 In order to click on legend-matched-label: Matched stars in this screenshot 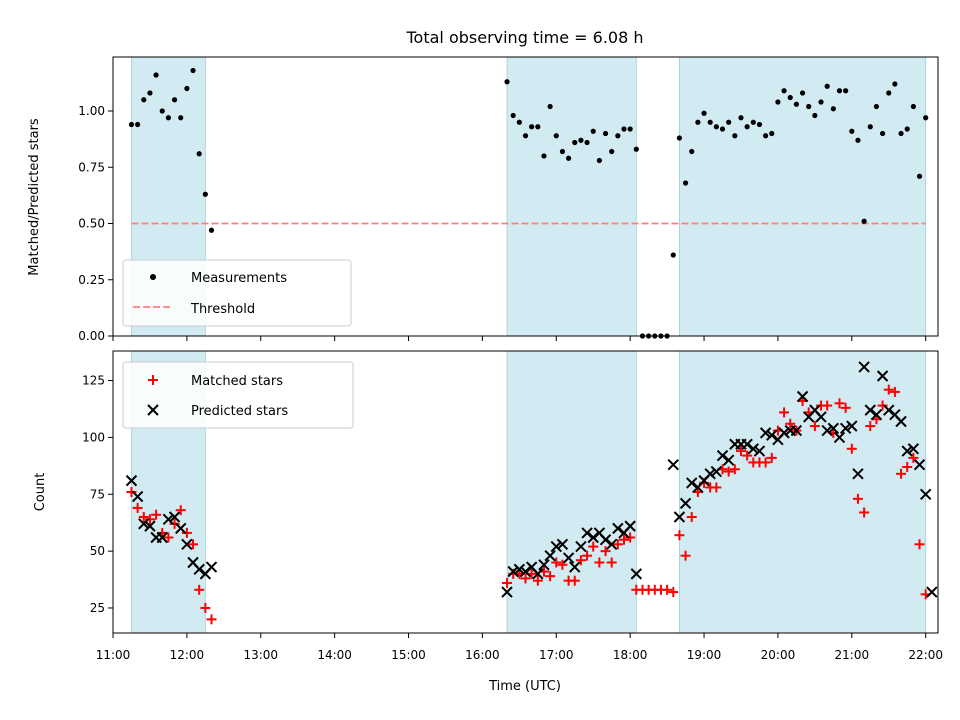, I will do `click(237, 381)`.